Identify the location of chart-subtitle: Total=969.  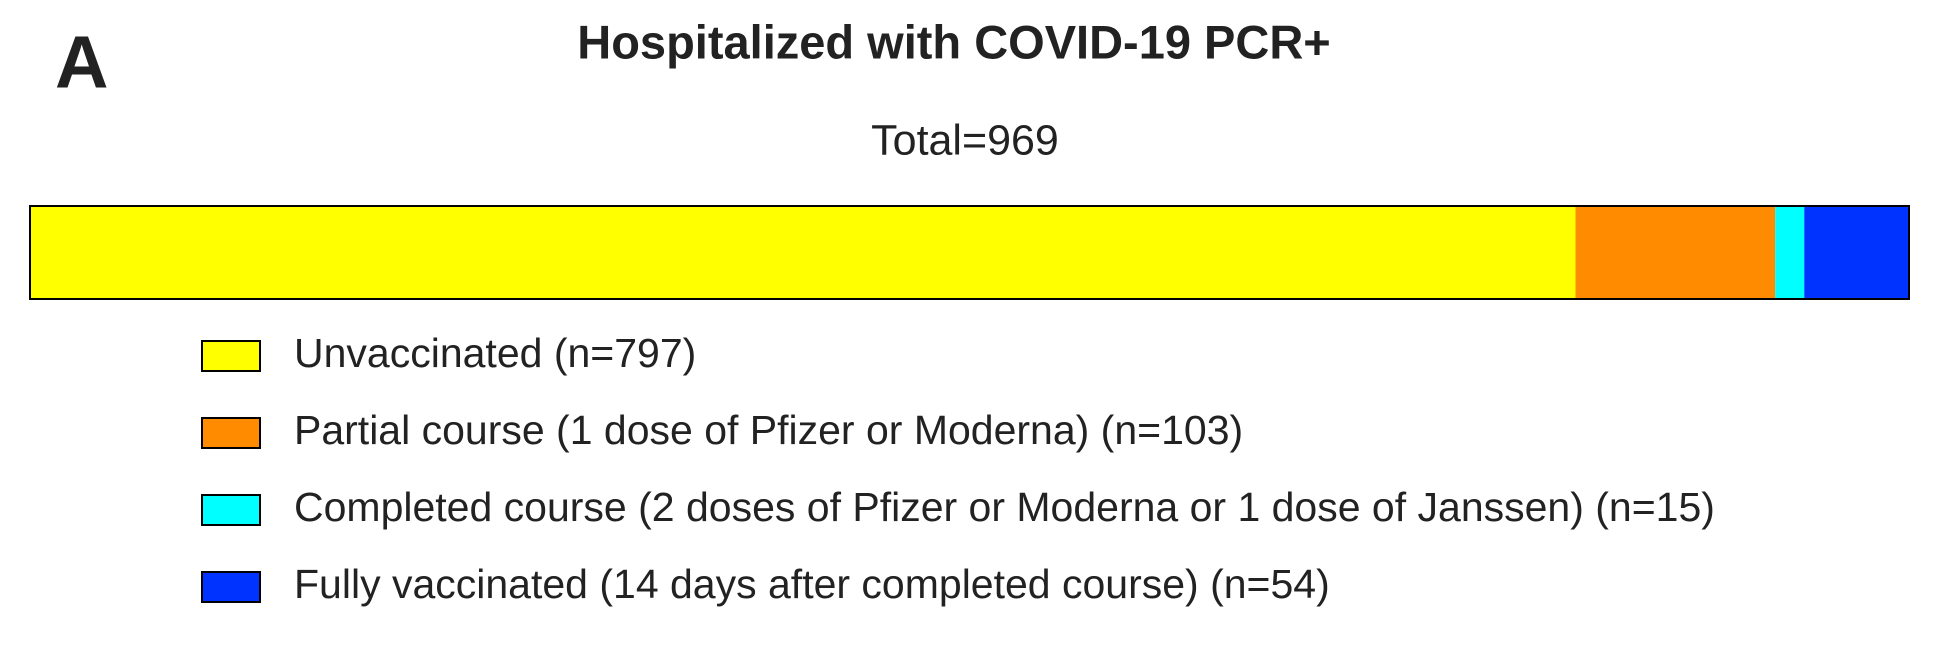
(965, 140).